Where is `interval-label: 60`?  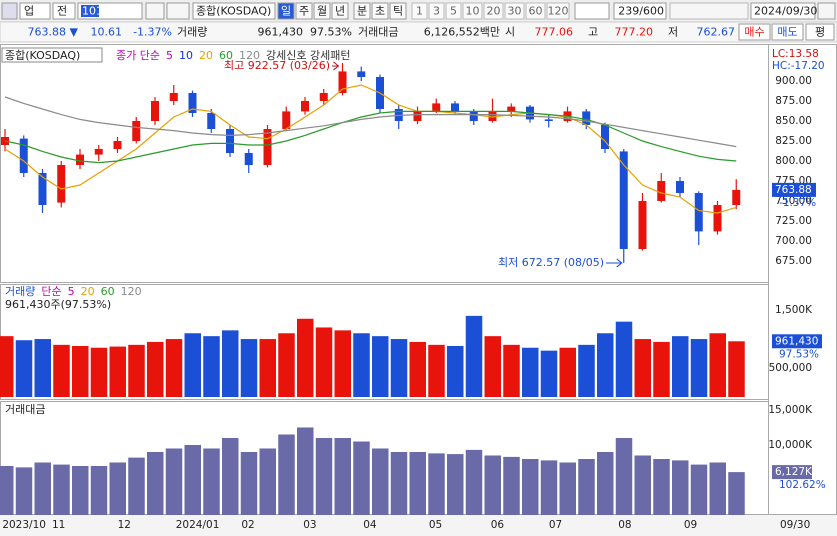
interval-label: 60 is located at coordinates (536, 11).